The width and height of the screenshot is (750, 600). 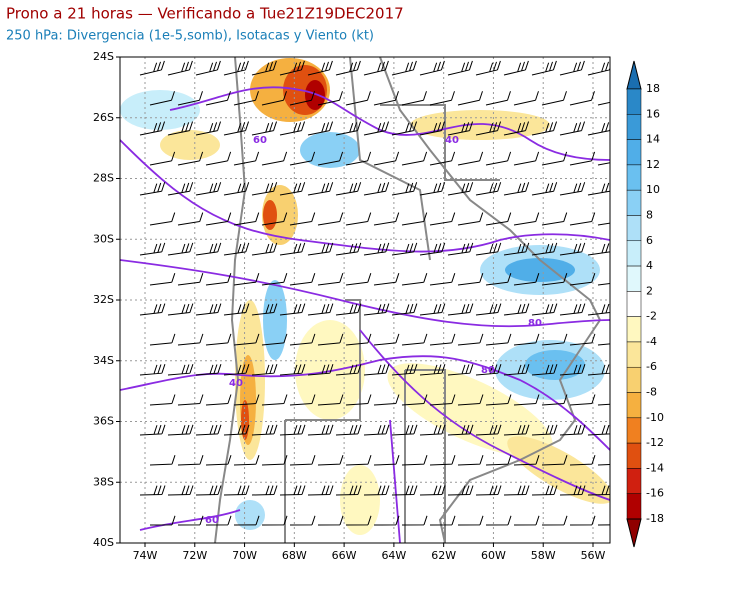 I want to click on lon-label: 72W, so click(x=194, y=555).